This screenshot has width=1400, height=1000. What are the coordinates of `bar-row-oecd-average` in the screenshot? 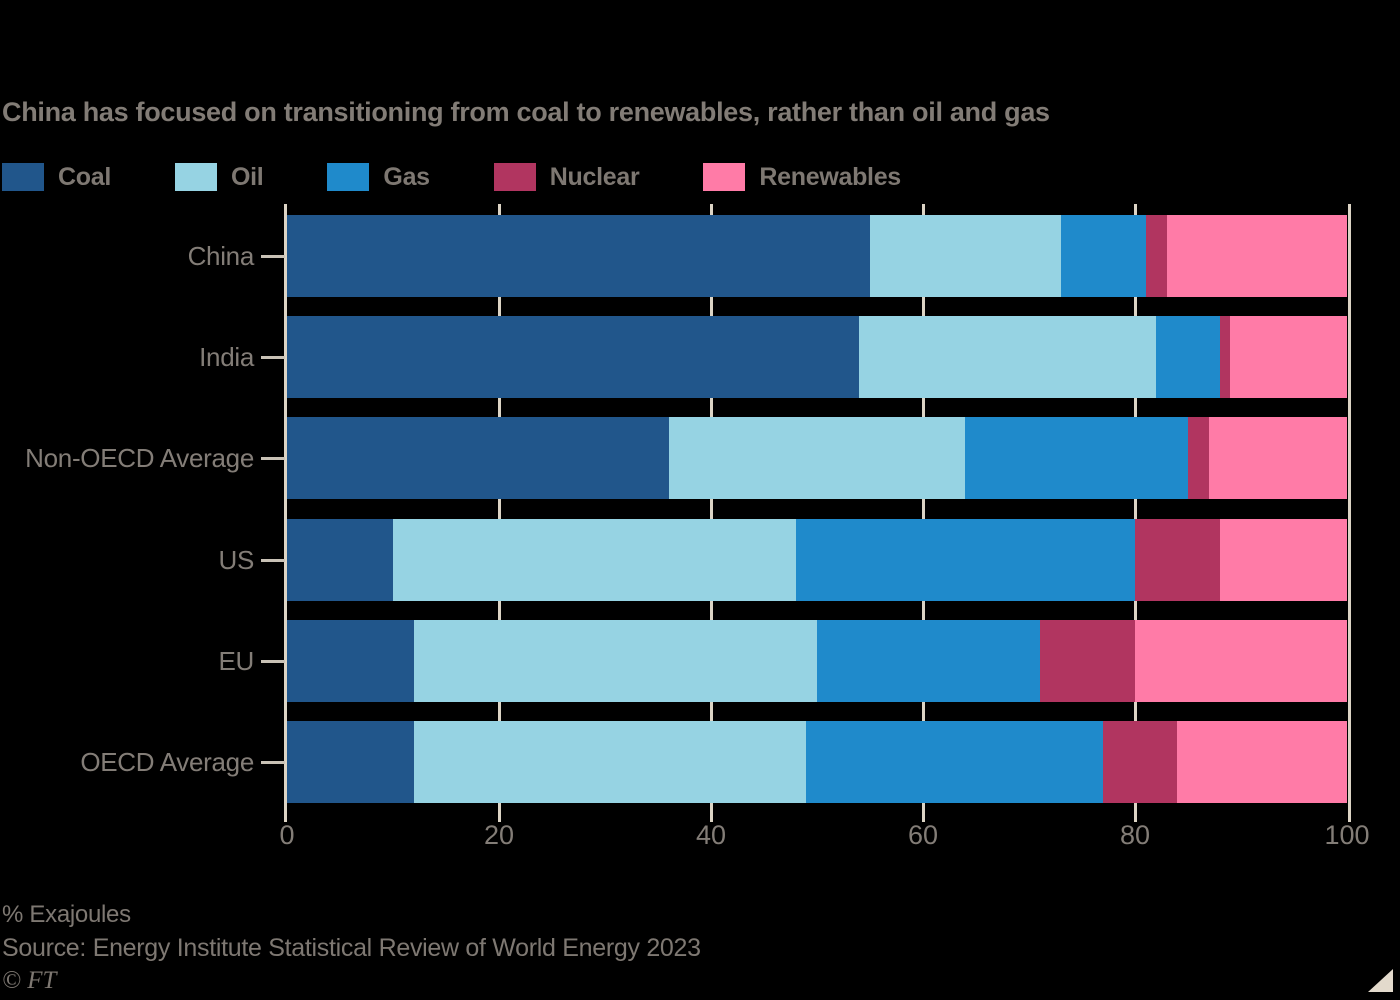 It's located at (817, 762).